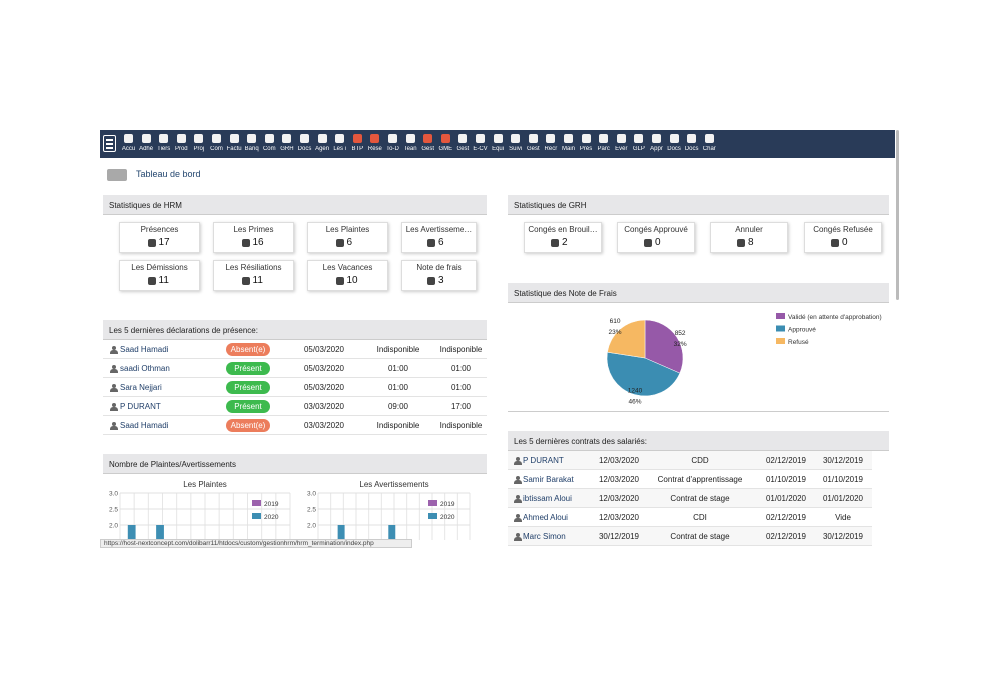 This screenshot has width=1000, height=679. What do you see at coordinates (168, 174) in the screenshot?
I see `breadcrumb: Tableau de bord` at bounding box center [168, 174].